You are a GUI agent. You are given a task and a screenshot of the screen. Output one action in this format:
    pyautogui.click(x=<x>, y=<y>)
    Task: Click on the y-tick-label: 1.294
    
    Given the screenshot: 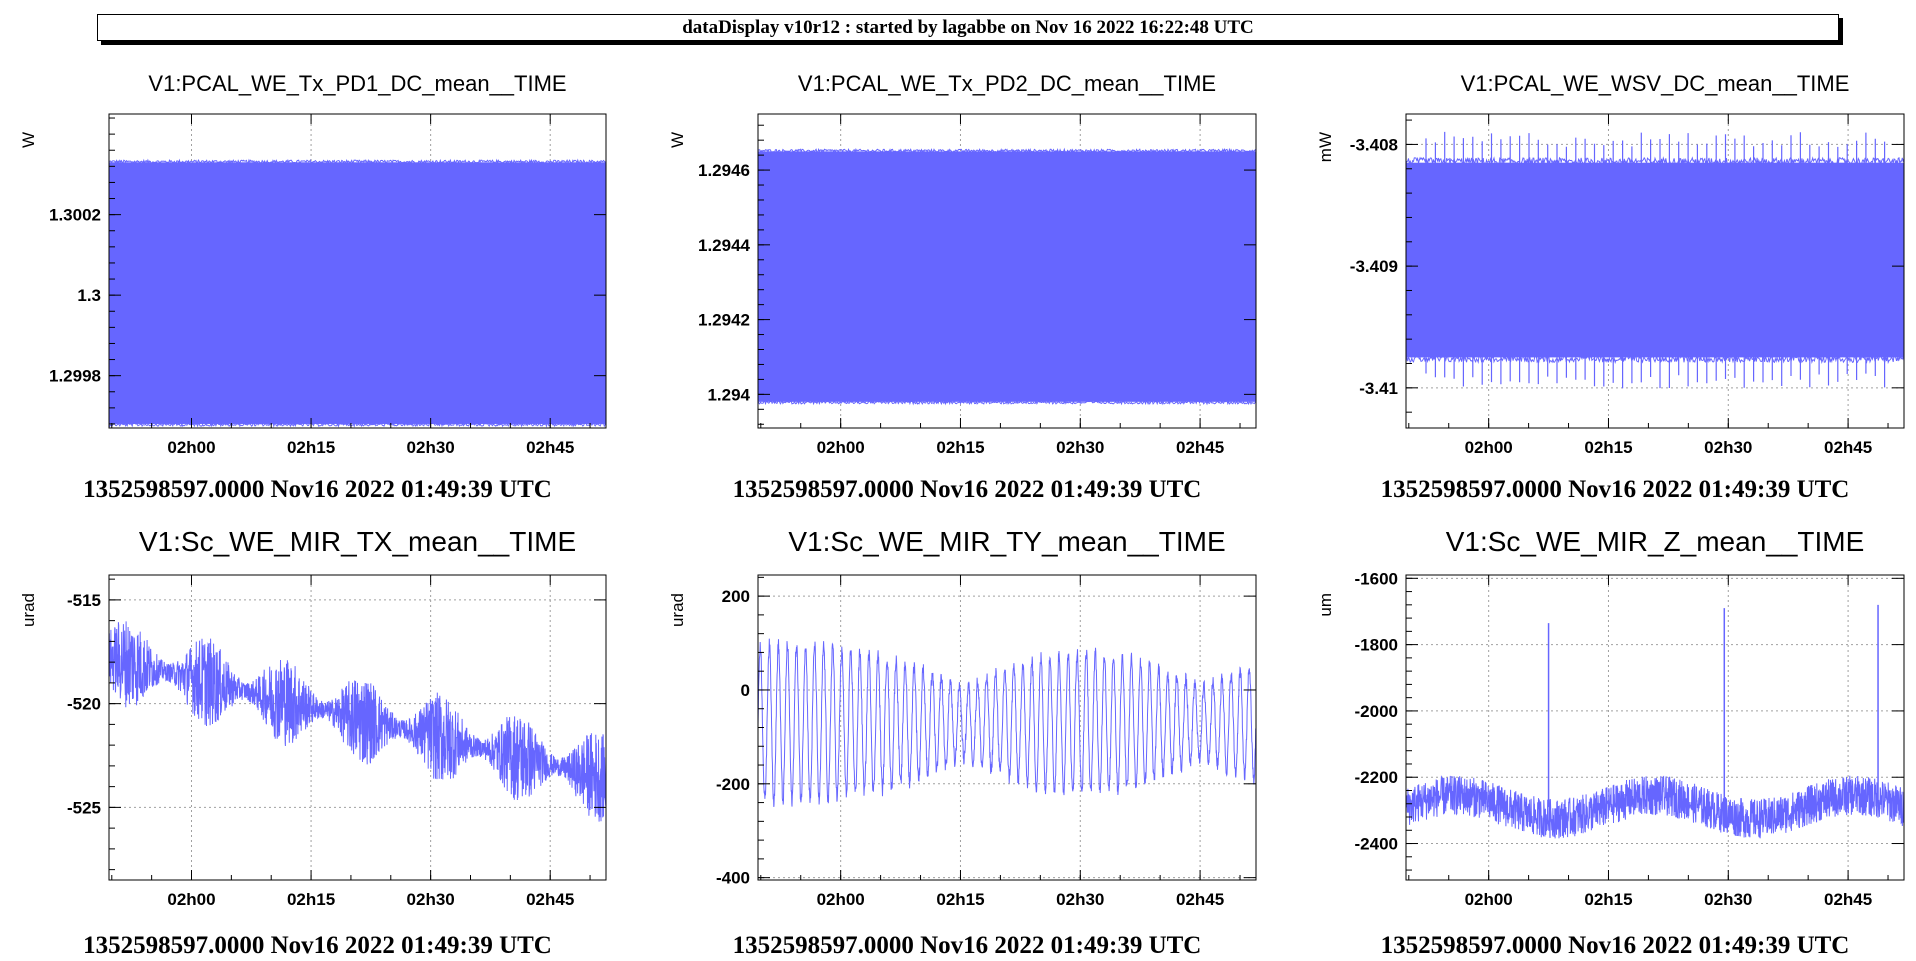 What is the action you would take?
    pyautogui.click(x=728, y=394)
    